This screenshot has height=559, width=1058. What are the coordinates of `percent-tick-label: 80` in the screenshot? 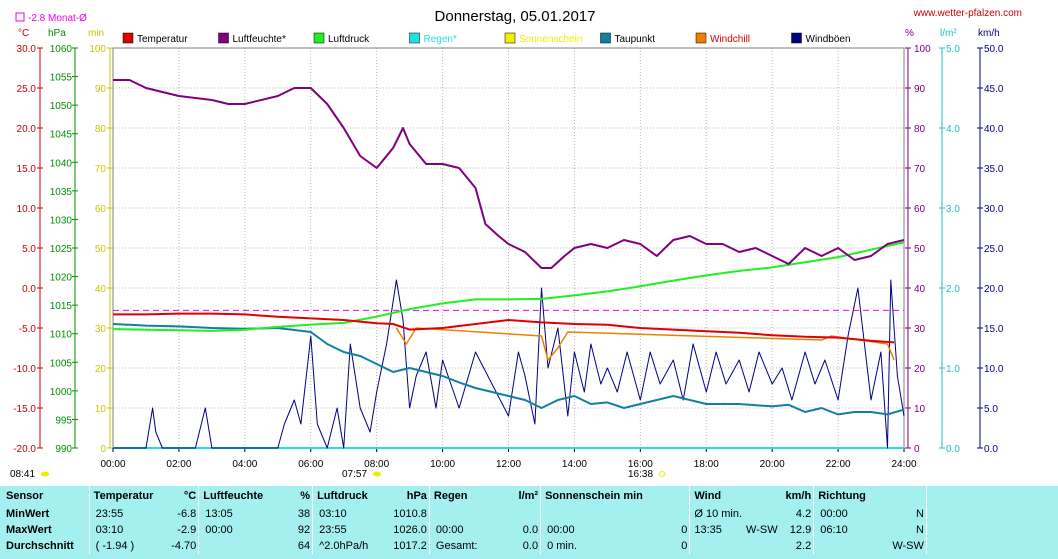 It's located at (920, 129).